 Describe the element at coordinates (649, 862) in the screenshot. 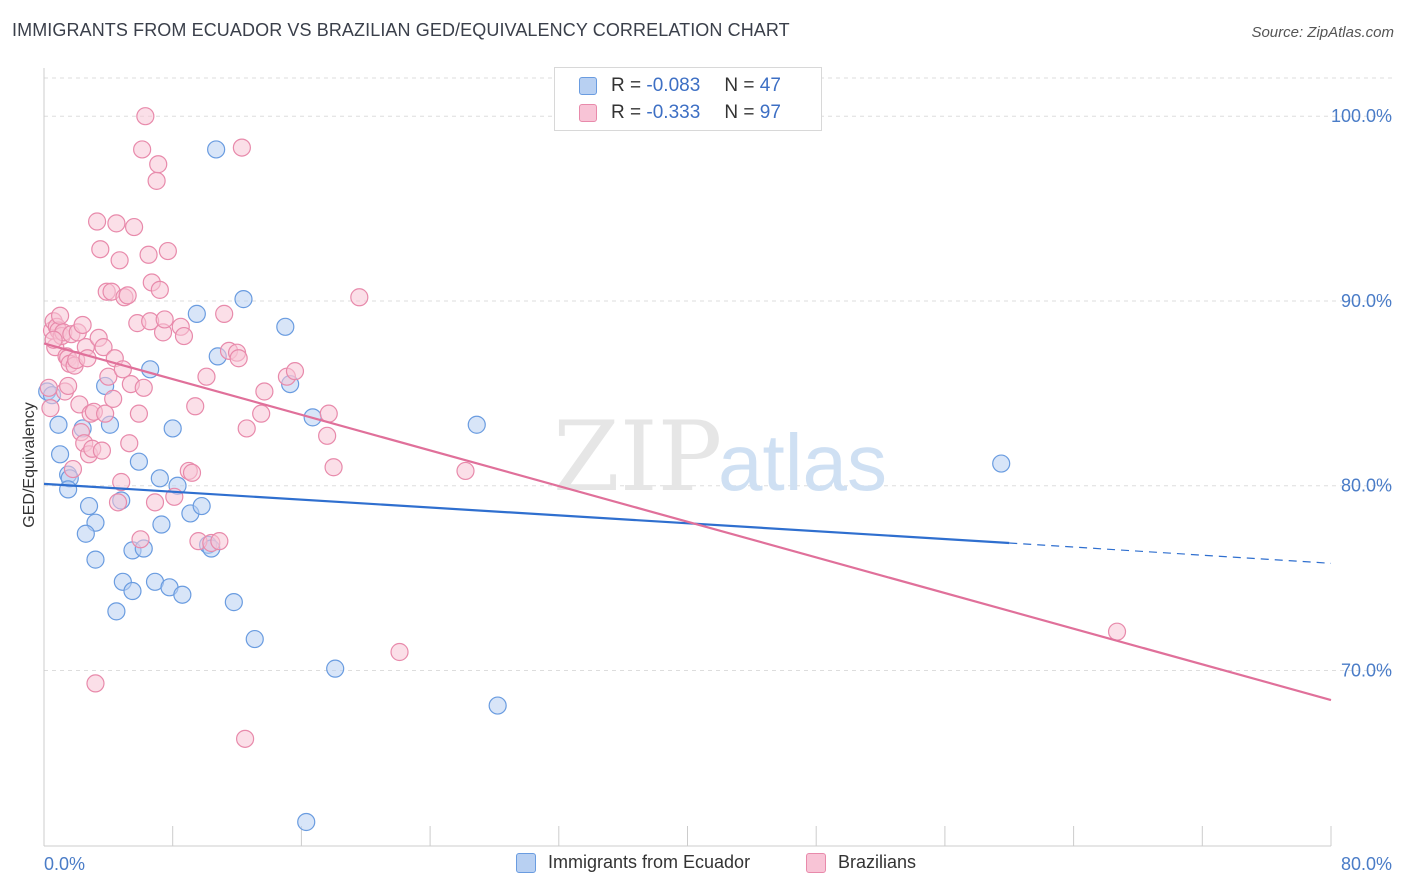

I see `legend-label: Immigrants from Ecuador` at that location.